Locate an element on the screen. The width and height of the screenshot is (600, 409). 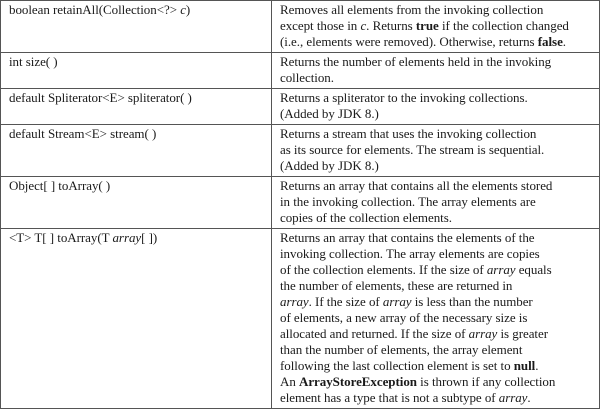
signature-text: [ ]) is located at coordinates (149, 237).